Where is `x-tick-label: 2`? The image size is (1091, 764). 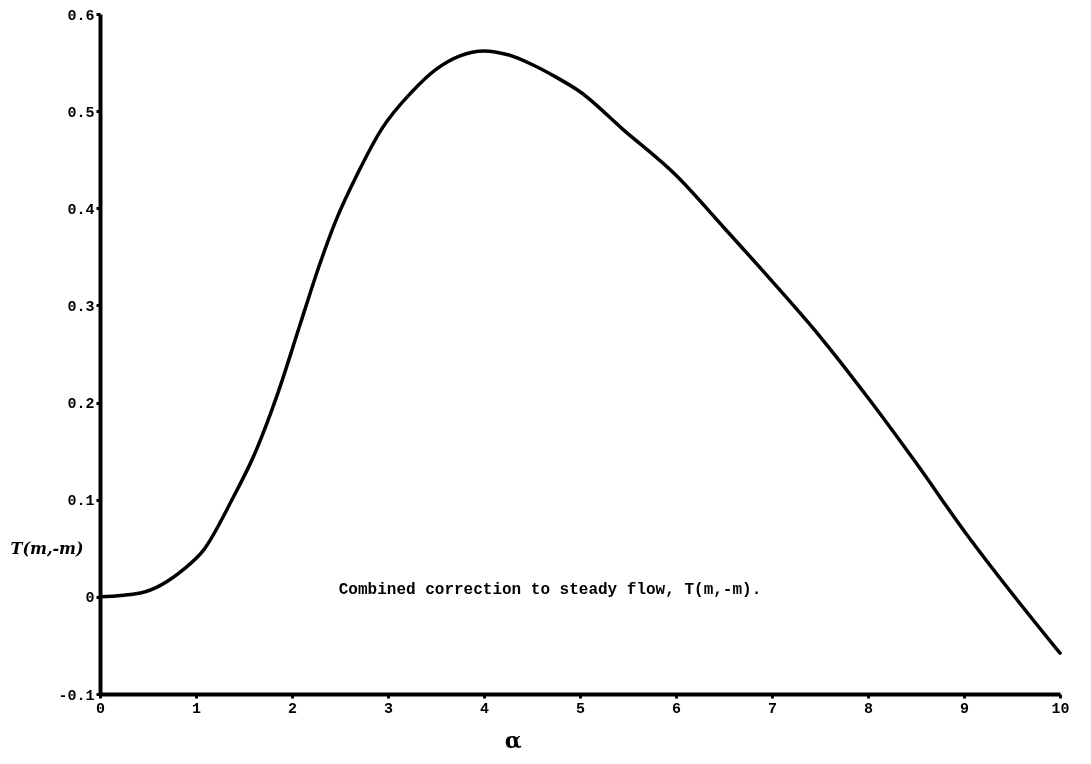
x-tick-label: 2 is located at coordinates (292, 709).